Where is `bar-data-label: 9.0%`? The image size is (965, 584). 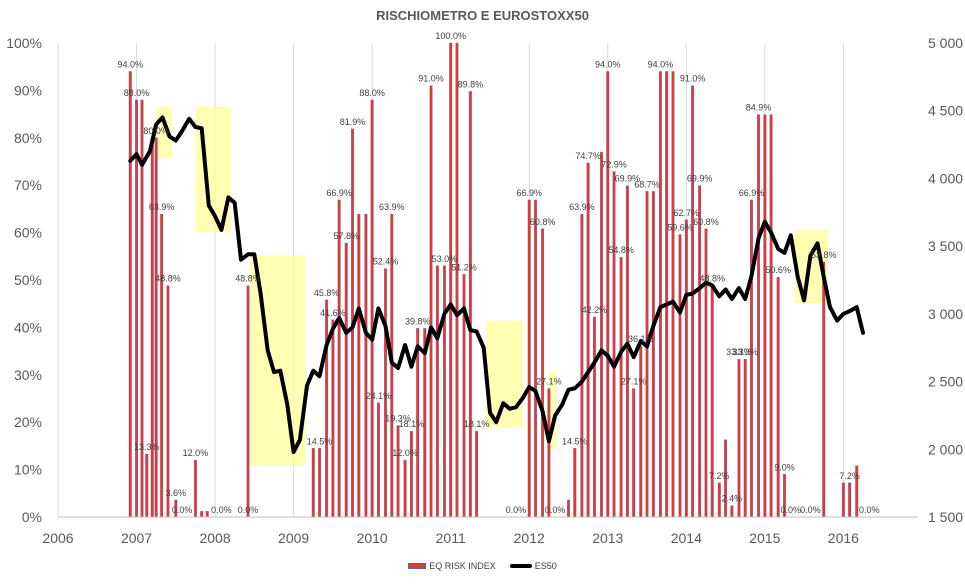 bar-data-label: 9.0% is located at coordinates (784, 467).